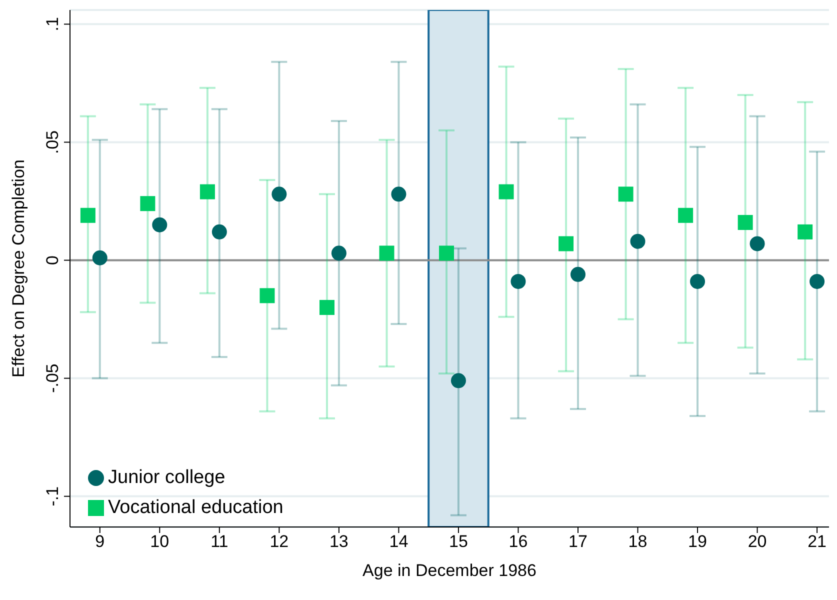 The height and width of the screenshot is (600, 837). What do you see at coordinates (338, 542) in the screenshot?
I see `x-tick-label: 13` at bounding box center [338, 542].